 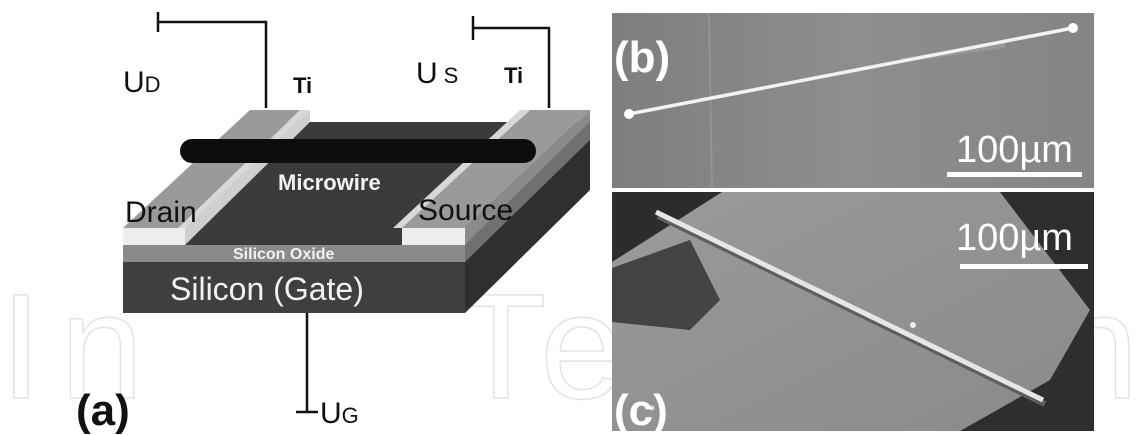 I want to click on panel-divider, so click(x=853, y=190).